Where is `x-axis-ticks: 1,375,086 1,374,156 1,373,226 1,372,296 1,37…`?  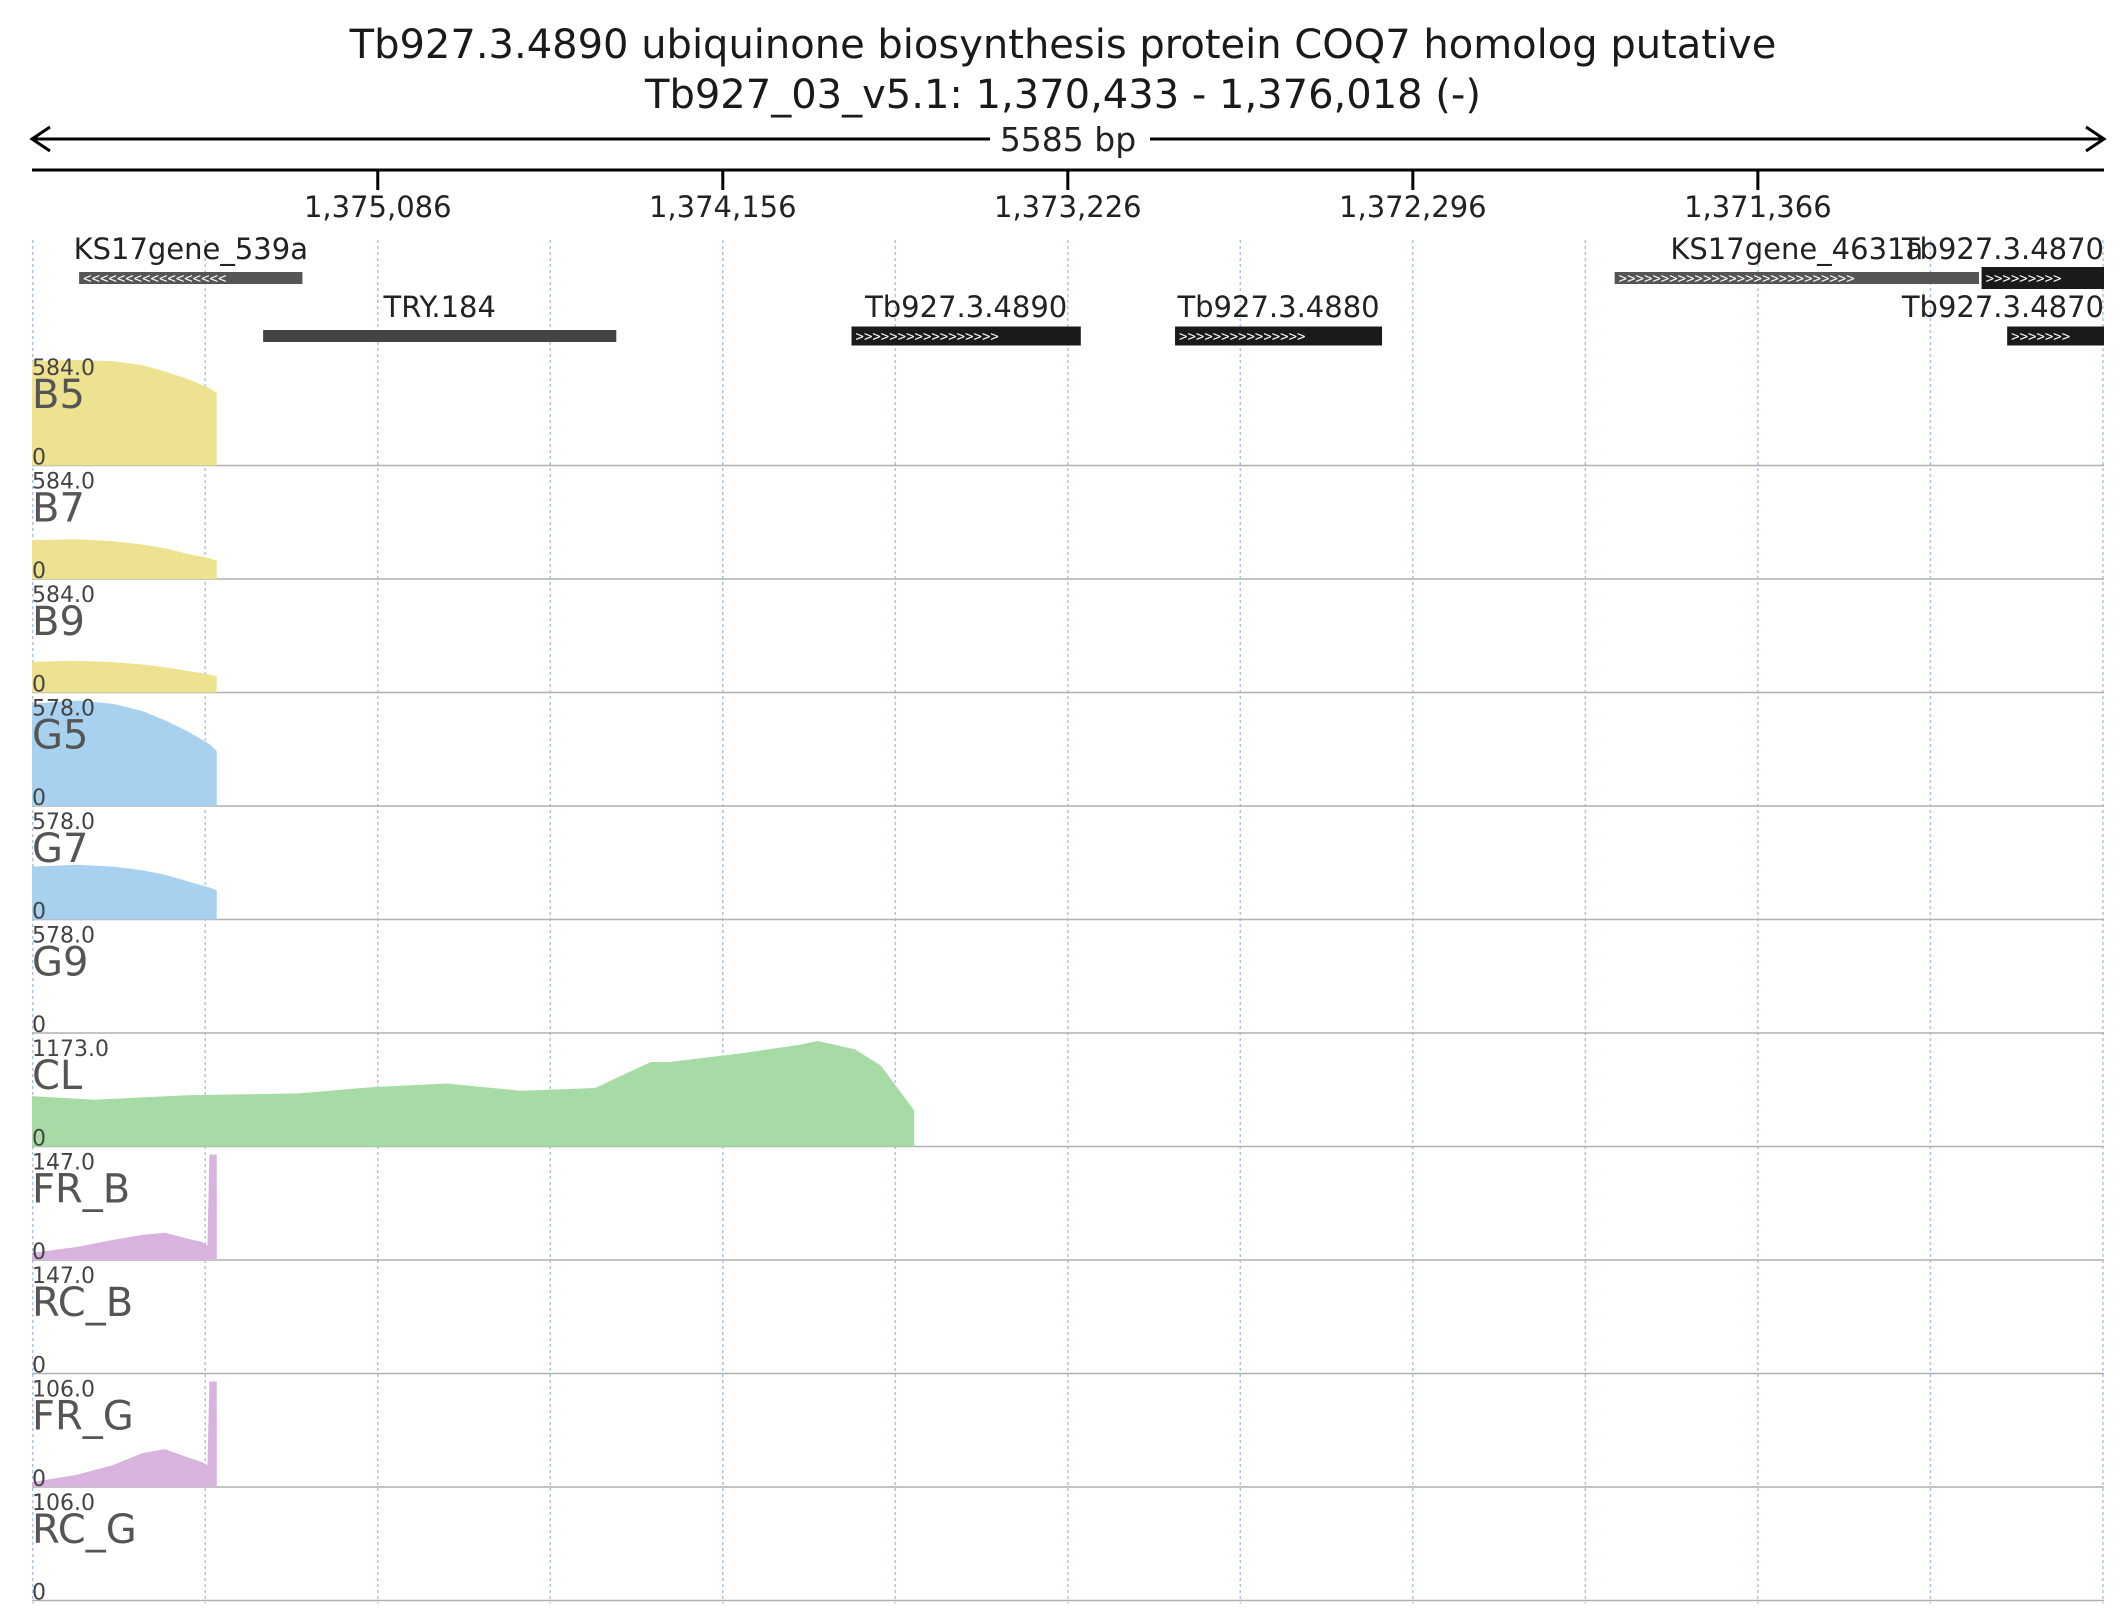
x-axis-ticks: 1,375,086 1,374,156 1,373,226 1,372,296 1,37… is located at coordinates (1068, 197).